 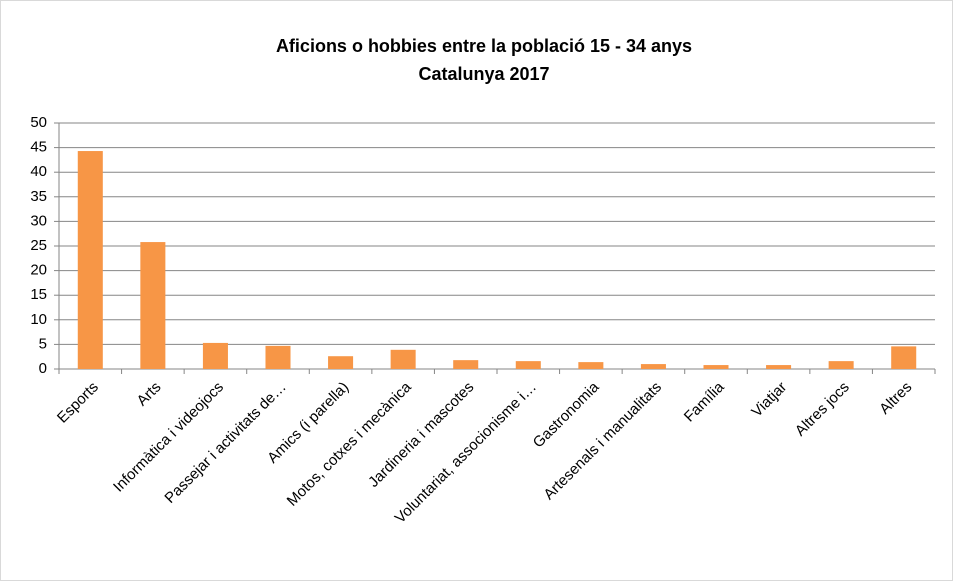 What do you see at coordinates (38, 319) in the screenshot?
I see `y-tick-label: 10` at bounding box center [38, 319].